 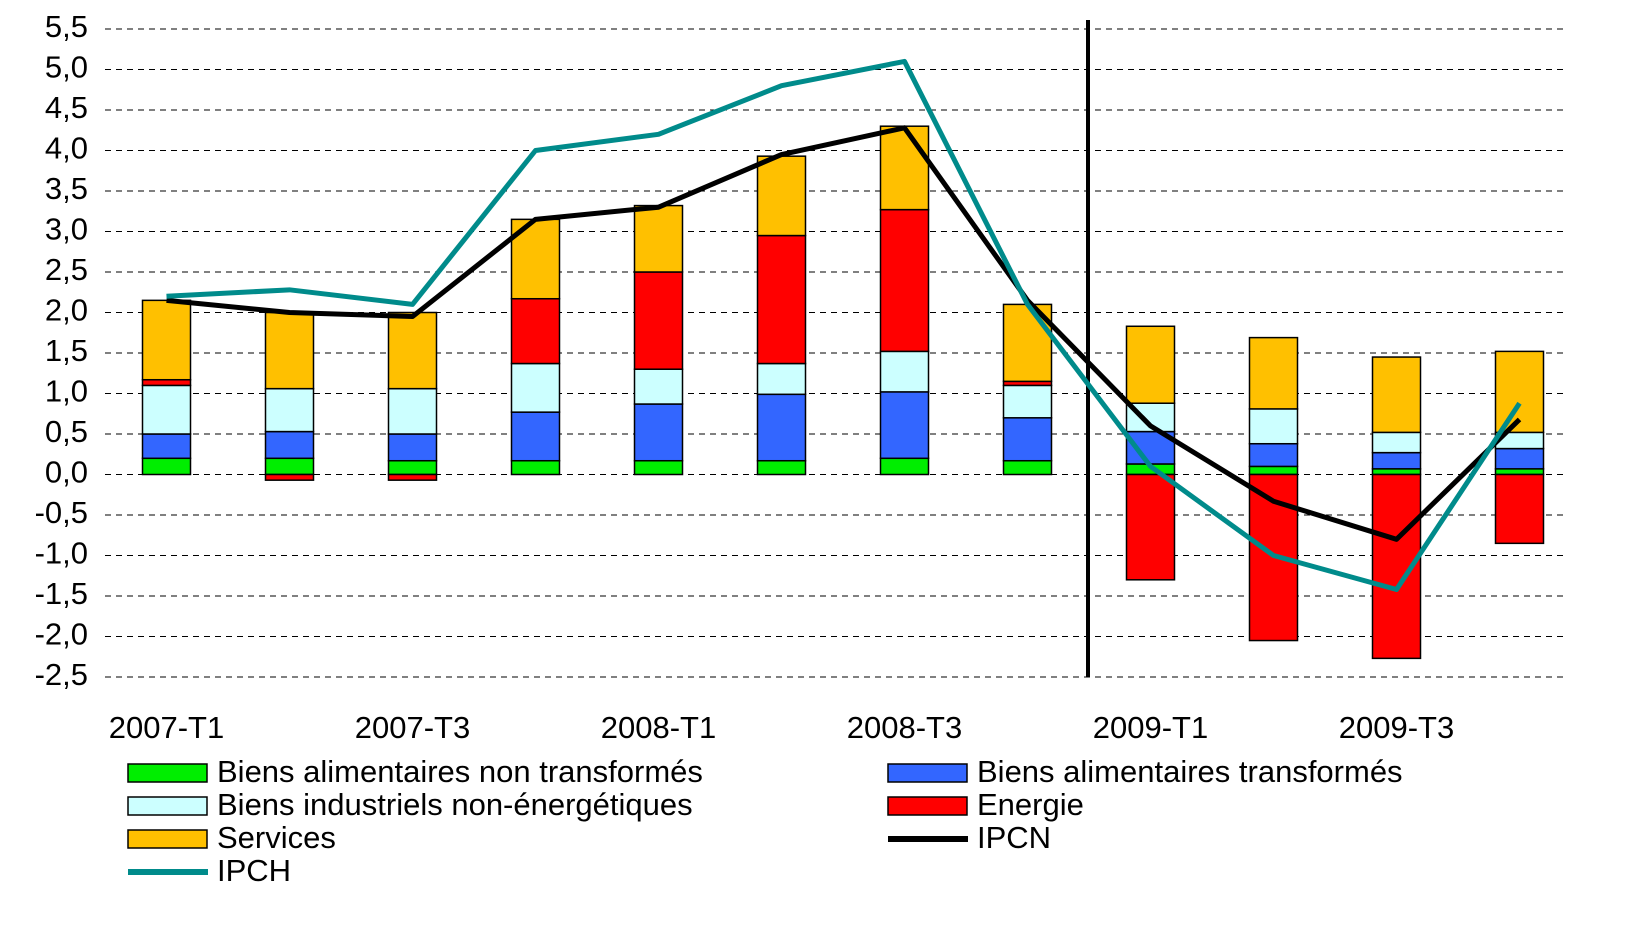 I want to click on legend-label: Biens alimentaires transformés, so click(x=1190, y=771).